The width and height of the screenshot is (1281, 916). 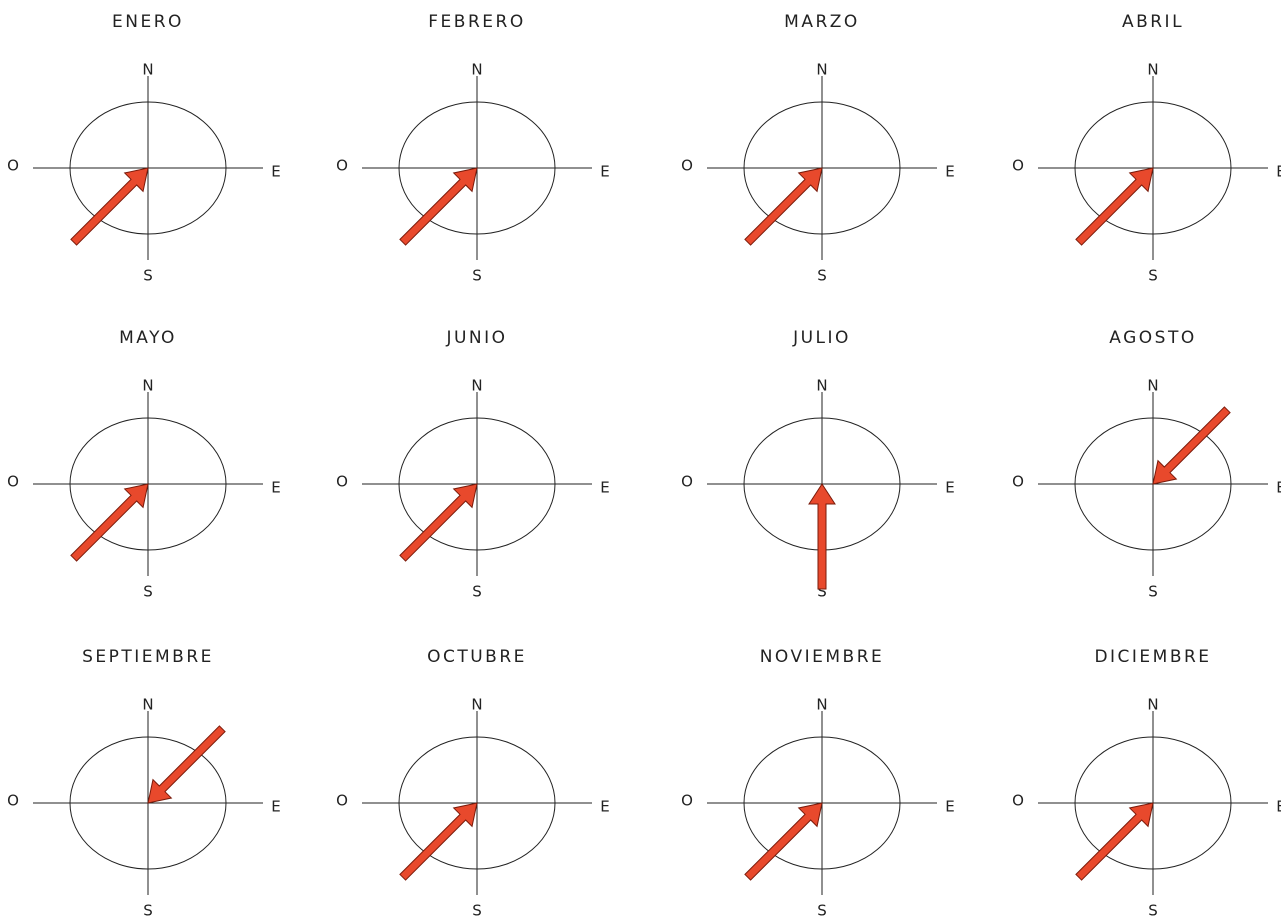 What do you see at coordinates (473, 464) in the screenshot?
I see `compass-panel: JUNIO N S E O` at bounding box center [473, 464].